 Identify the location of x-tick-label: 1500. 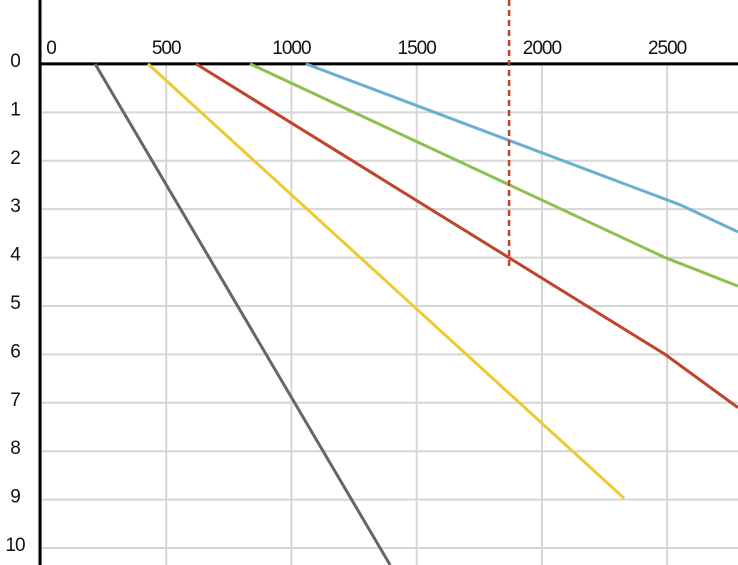
(417, 48).